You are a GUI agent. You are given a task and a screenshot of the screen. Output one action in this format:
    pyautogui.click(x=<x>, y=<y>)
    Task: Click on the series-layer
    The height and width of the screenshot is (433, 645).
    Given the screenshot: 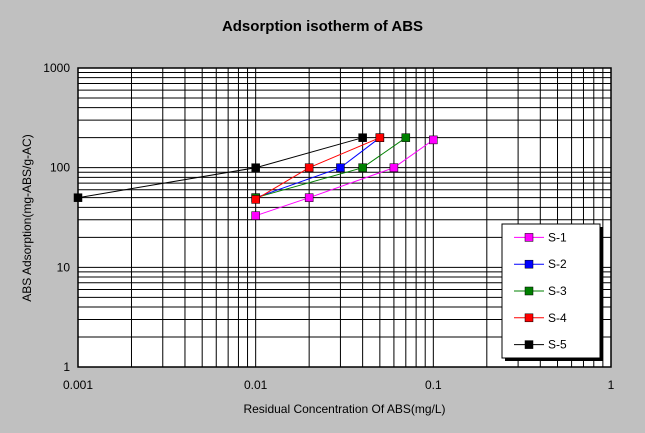 What is the action you would take?
    pyautogui.click(x=255, y=176)
    